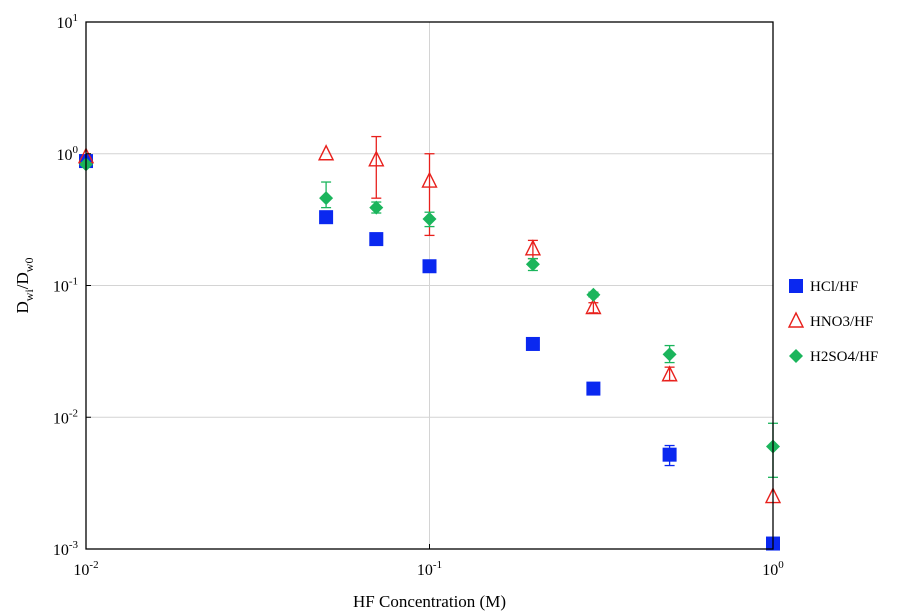 The image size is (915, 613). I want to click on y-tick-label: 10⁻¹, so click(65, 286).